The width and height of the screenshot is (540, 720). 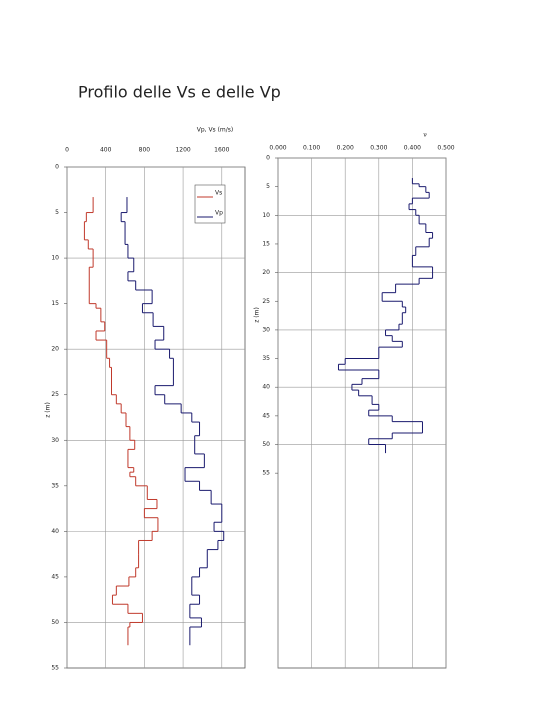 I want to click on page-title: Profilo delle Vs e delle Vp, so click(x=179, y=92).